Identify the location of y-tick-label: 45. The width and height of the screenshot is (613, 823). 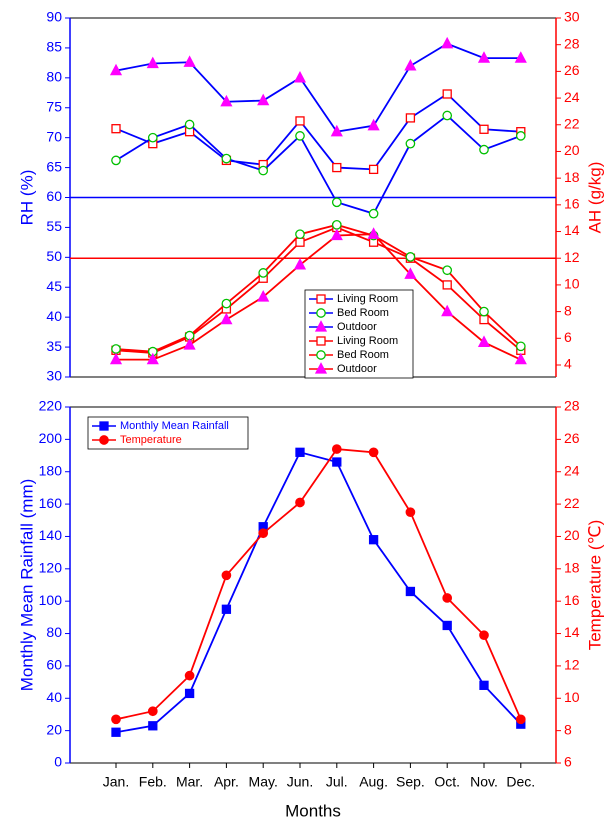
(54, 286).